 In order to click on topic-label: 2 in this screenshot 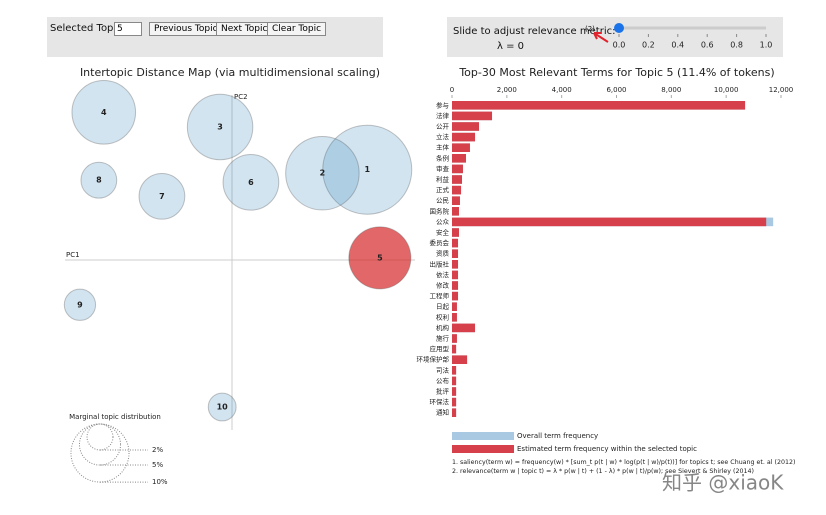, I will do `click(323, 173)`.